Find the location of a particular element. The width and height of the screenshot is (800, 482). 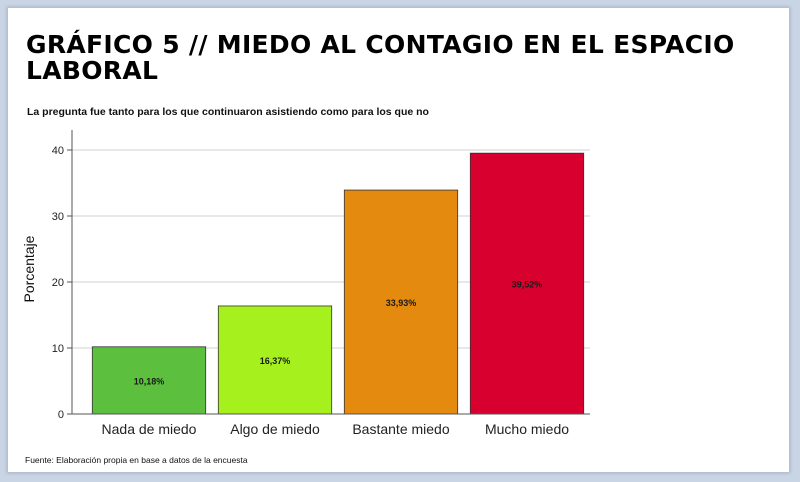

data-label: 10,18% is located at coordinates (149, 381).